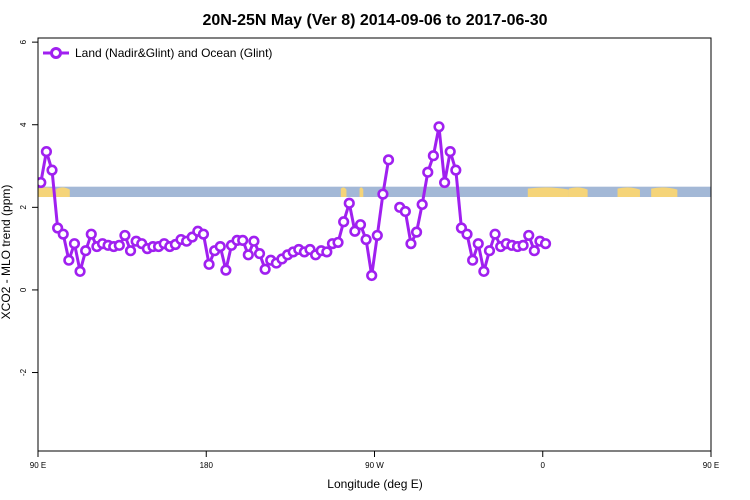  Describe the element at coordinates (374, 465) in the screenshot. I see `x-tick-label: 90 W` at that location.